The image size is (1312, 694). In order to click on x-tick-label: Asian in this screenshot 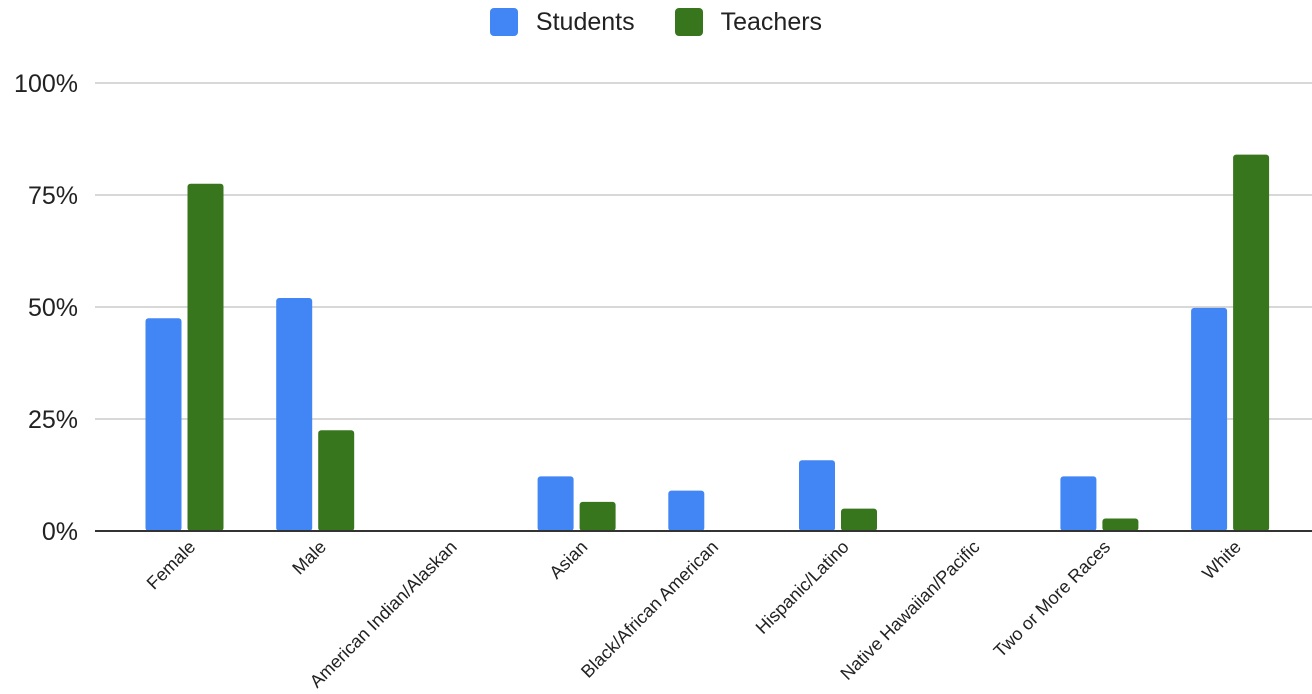, I will do `click(568, 560)`.